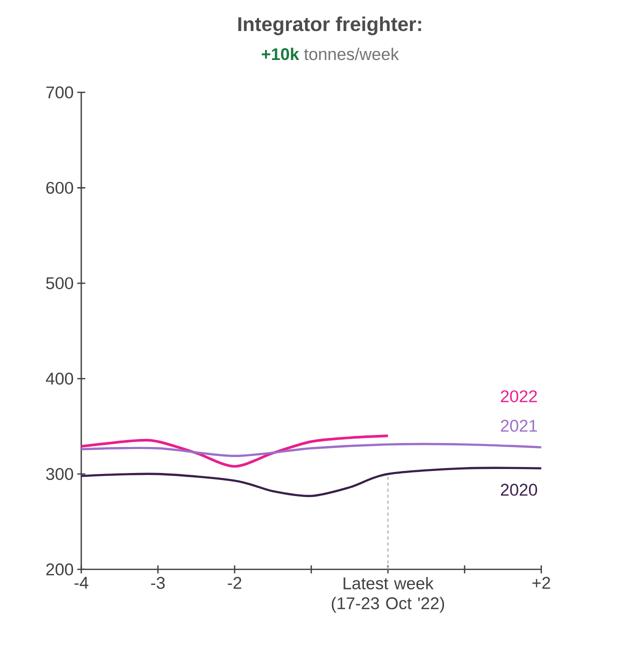 This screenshot has height=661, width=620. What do you see at coordinates (519, 396) in the screenshot?
I see `text: 2022` at bounding box center [519, 396].